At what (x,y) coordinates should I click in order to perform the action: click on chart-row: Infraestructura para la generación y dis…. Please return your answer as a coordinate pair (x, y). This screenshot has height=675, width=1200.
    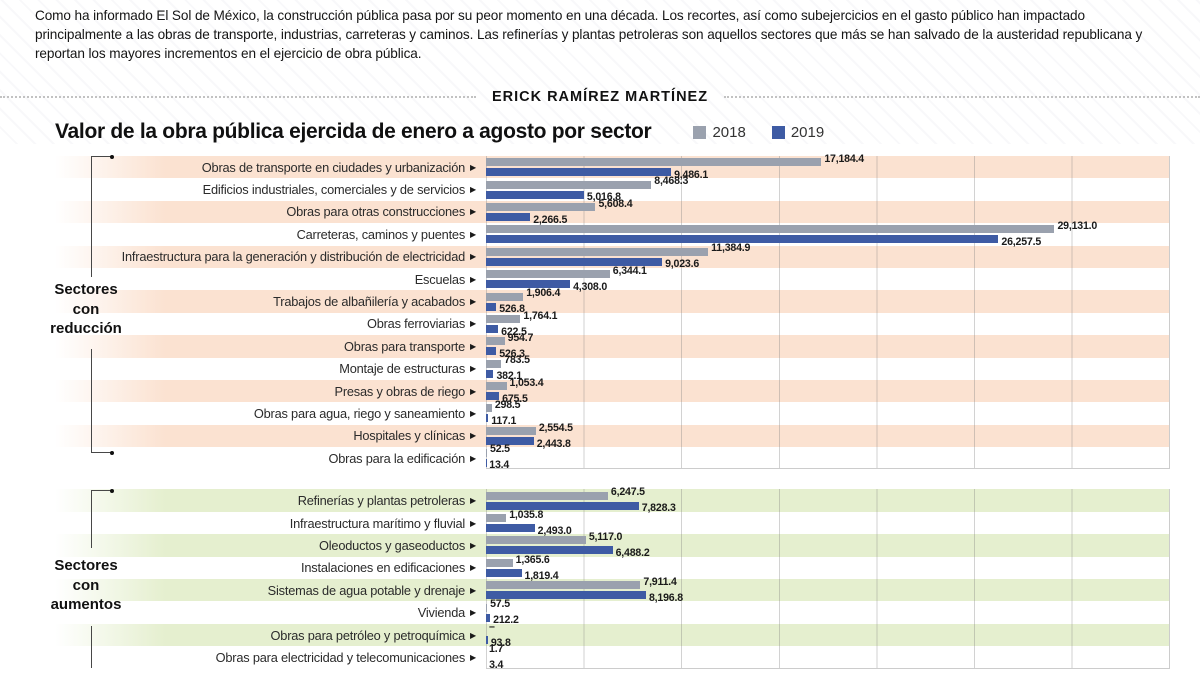
    Looking at the image, I should click on (585, 256).